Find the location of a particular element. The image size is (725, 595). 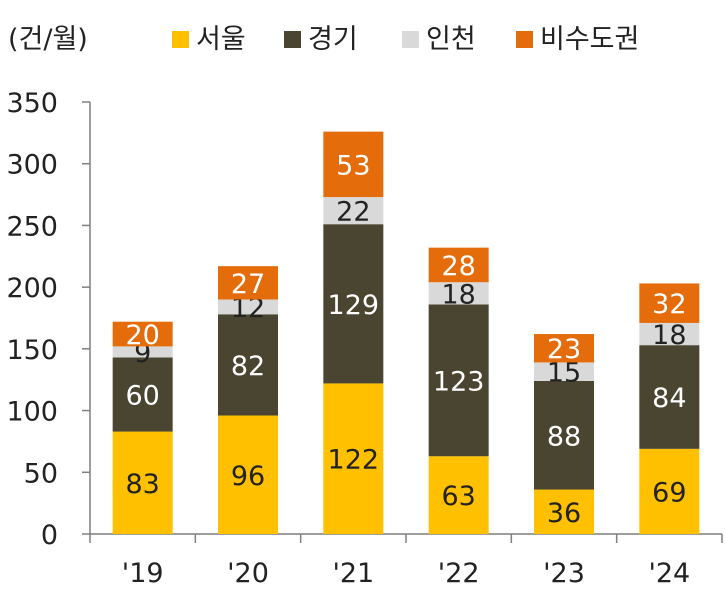

x-axis: '19 '20 '21 '22 '23 '24 is located at coordinates (406, 561).